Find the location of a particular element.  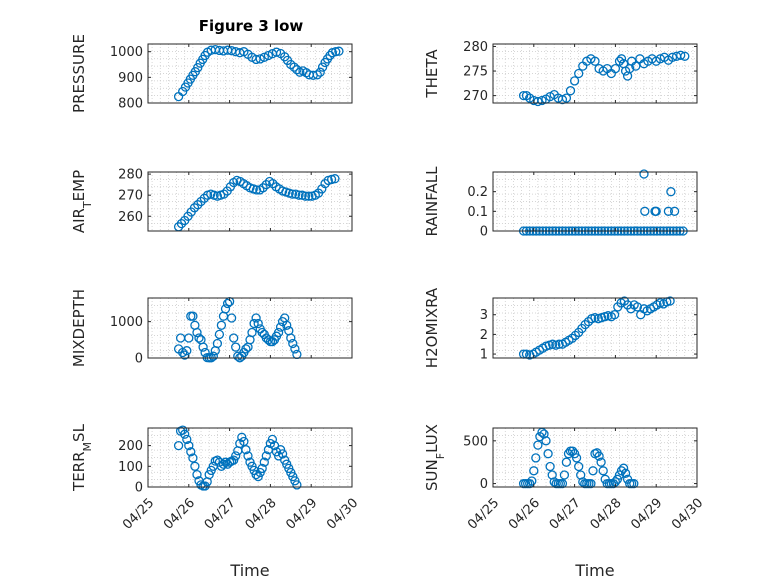

y-tick-label: 1 is located at coordinates (484, 355).